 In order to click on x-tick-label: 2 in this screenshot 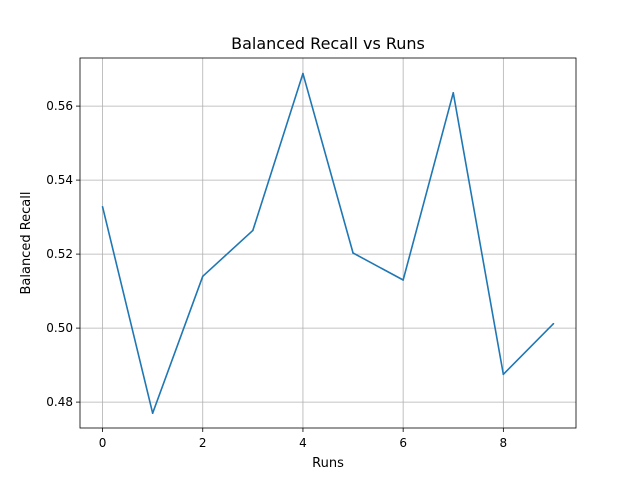, I will do `click(203, 443)`.